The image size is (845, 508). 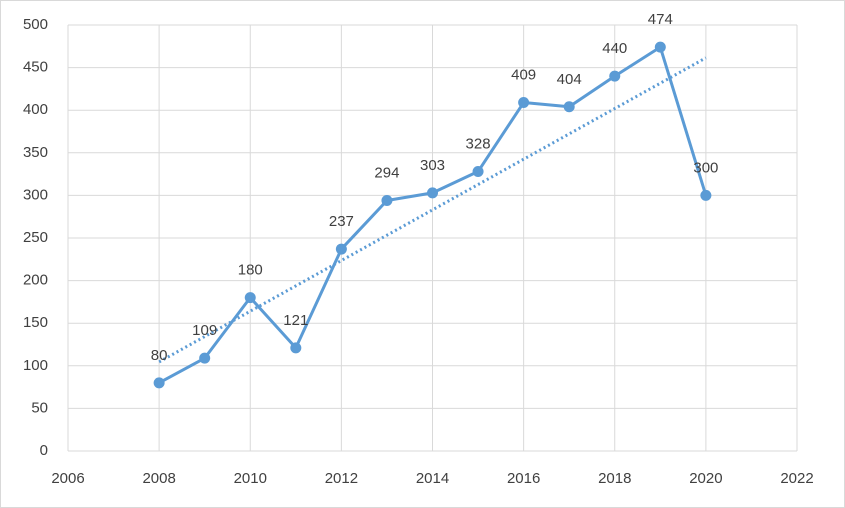 What do you see at coordinates (523, 478) in the screenshot?
I see `x-tick-label: 2016` at bounding box center [523, 478].